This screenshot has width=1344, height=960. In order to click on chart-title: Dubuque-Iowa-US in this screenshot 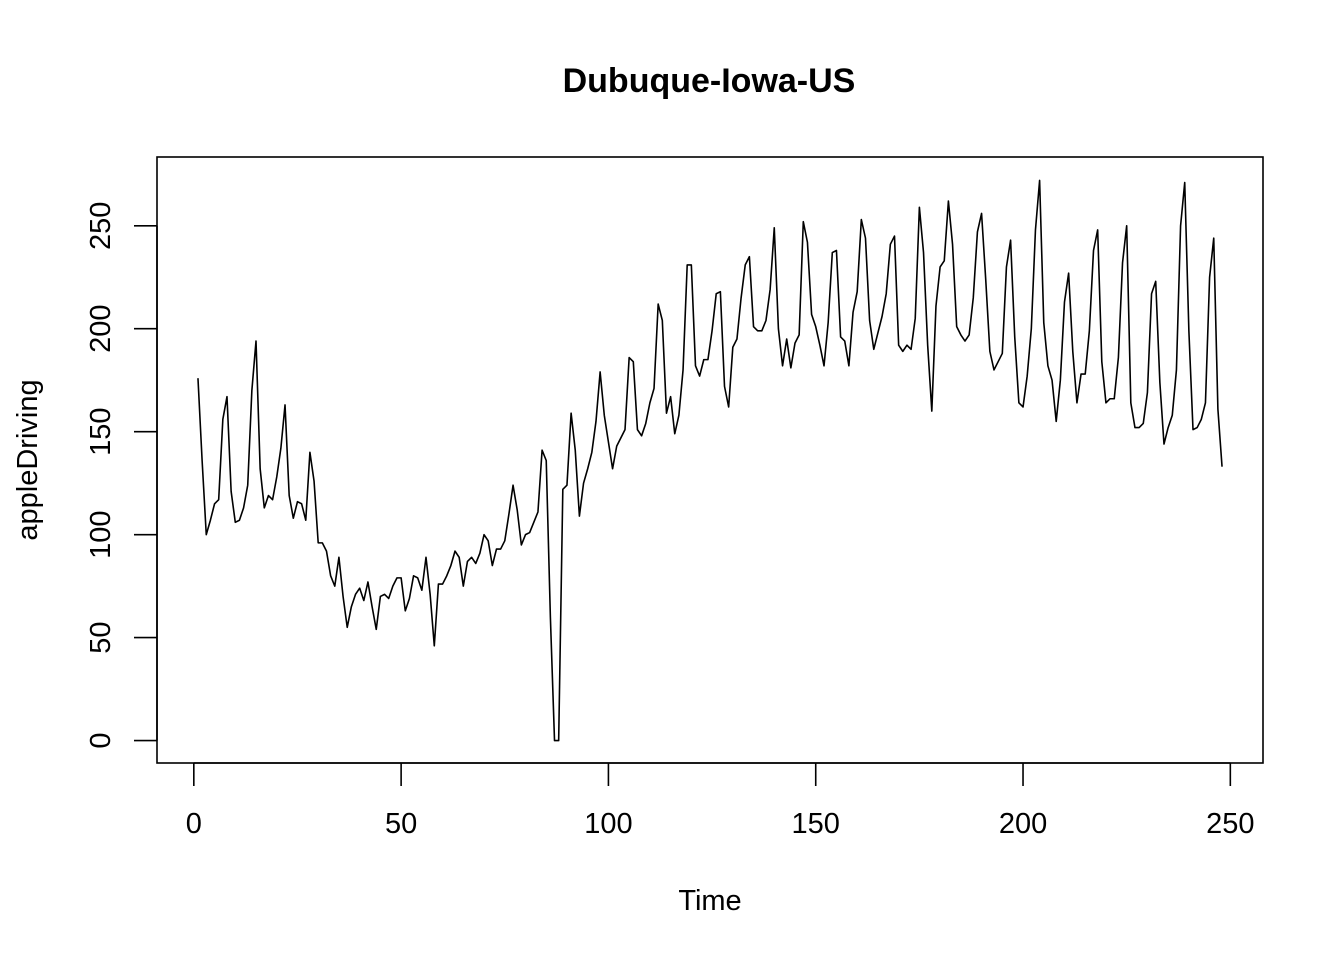, I will do `click(709, 81)`.